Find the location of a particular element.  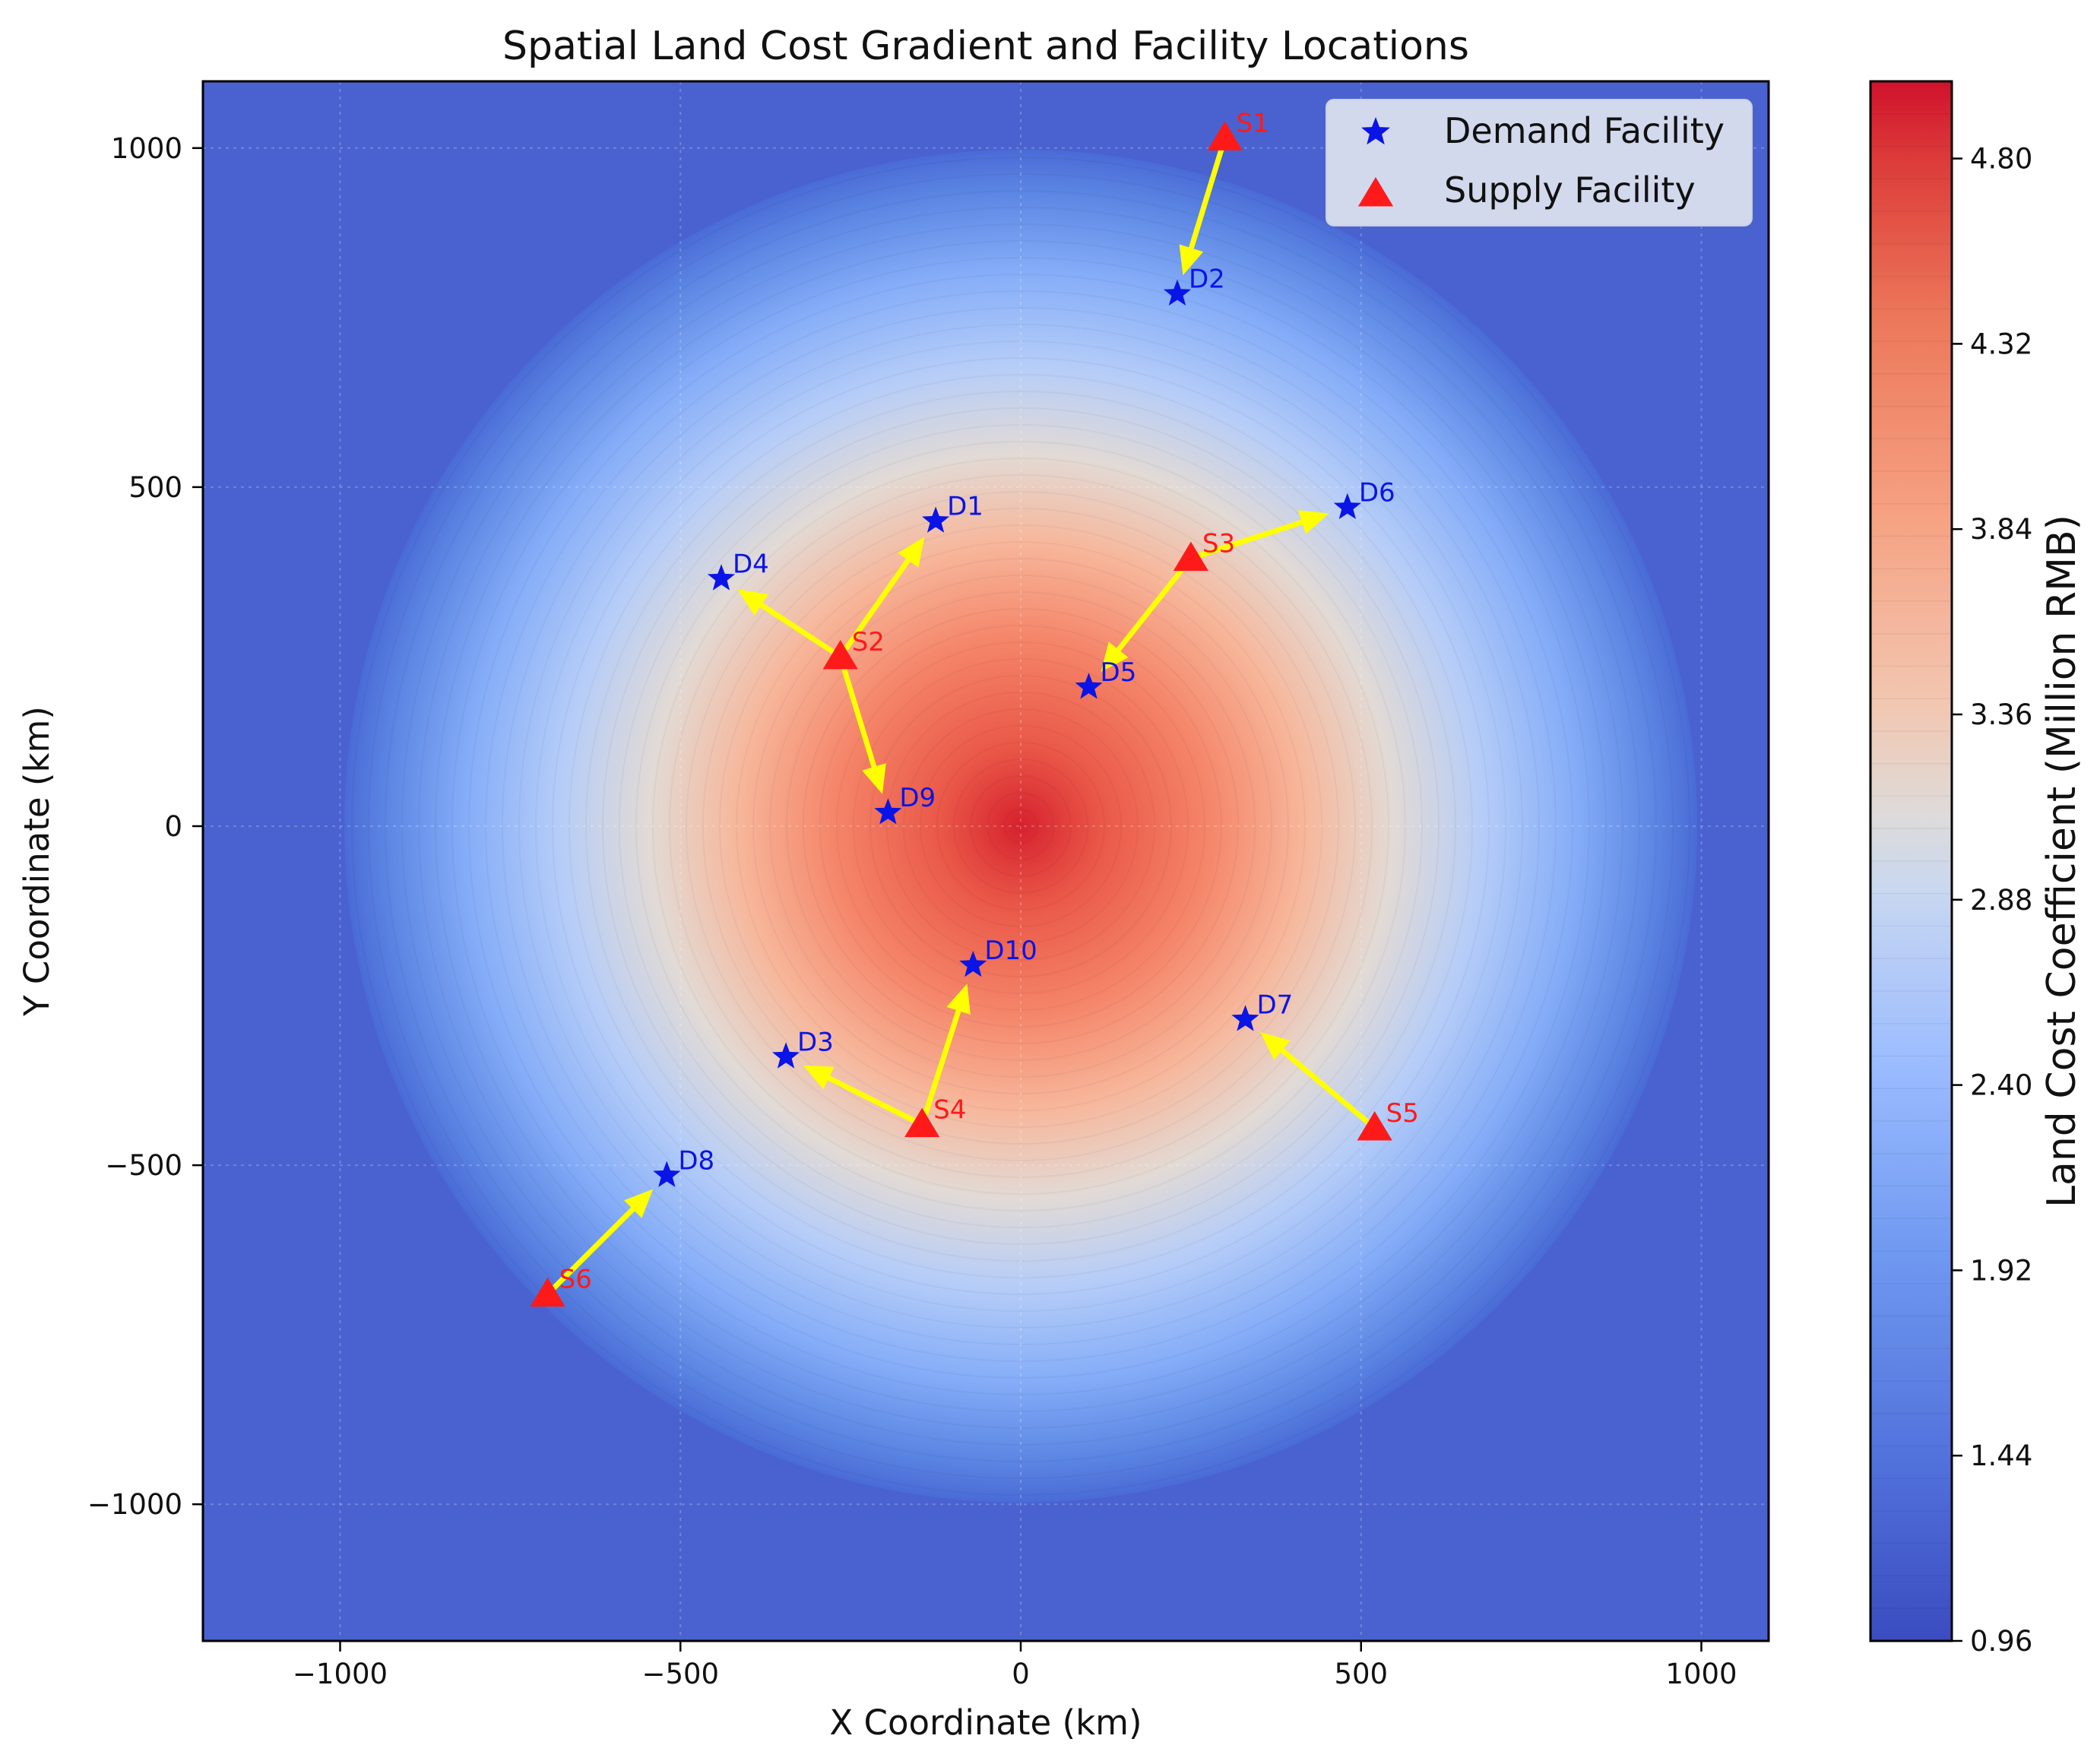

arrow-S3-D6 is located at coordinates (1258, 536).